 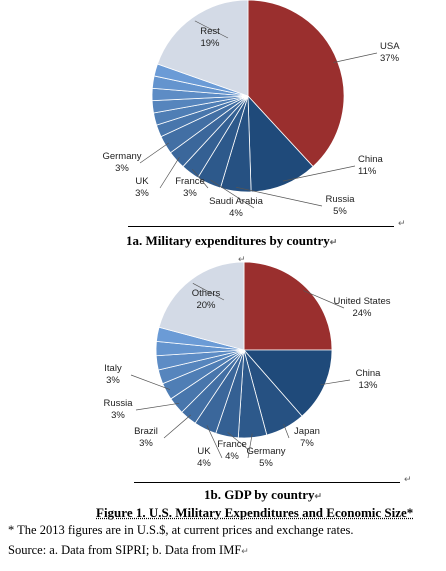 I want to click on slice-percent-france: 4%, so click(x=232, y=456).